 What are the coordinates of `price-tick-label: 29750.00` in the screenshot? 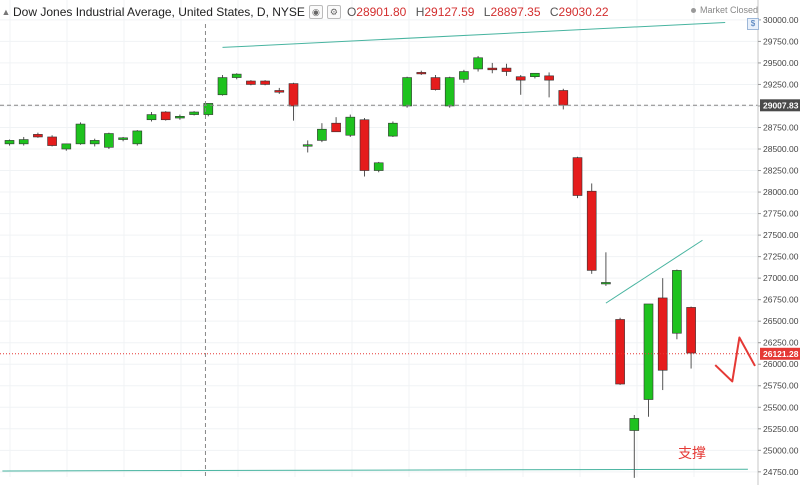 It's located at (781, 41).